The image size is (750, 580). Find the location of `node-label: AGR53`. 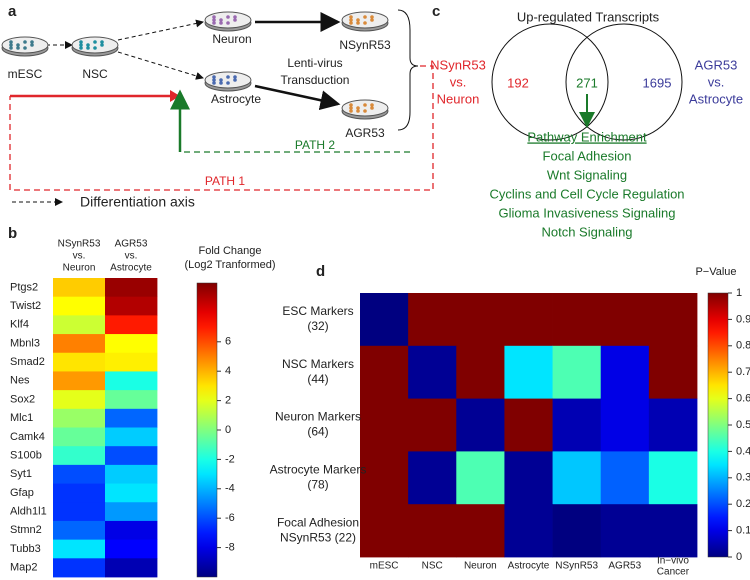

node-label: AGR53 is located at coordinates (365, 133).